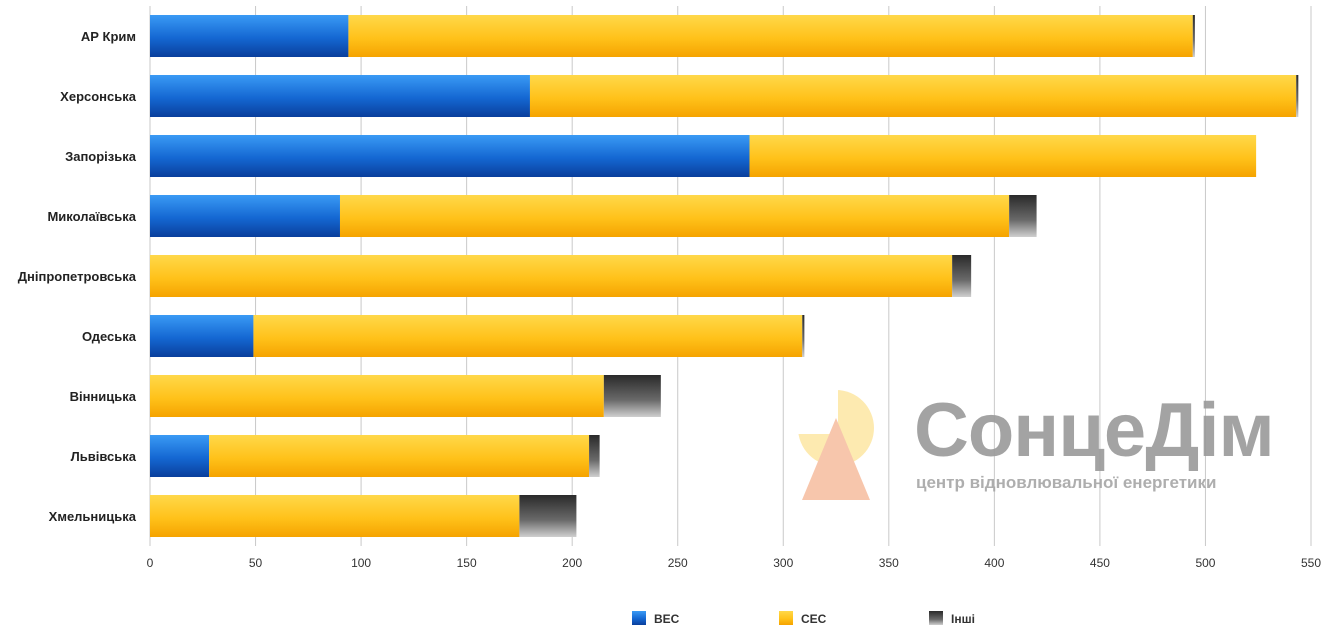 This screenshot has width=1340, height=630. What do you see at coordinates (814, 619) in the screenshot?
I see `legend-label-1: СЕС` at bounding box center [814, 619].